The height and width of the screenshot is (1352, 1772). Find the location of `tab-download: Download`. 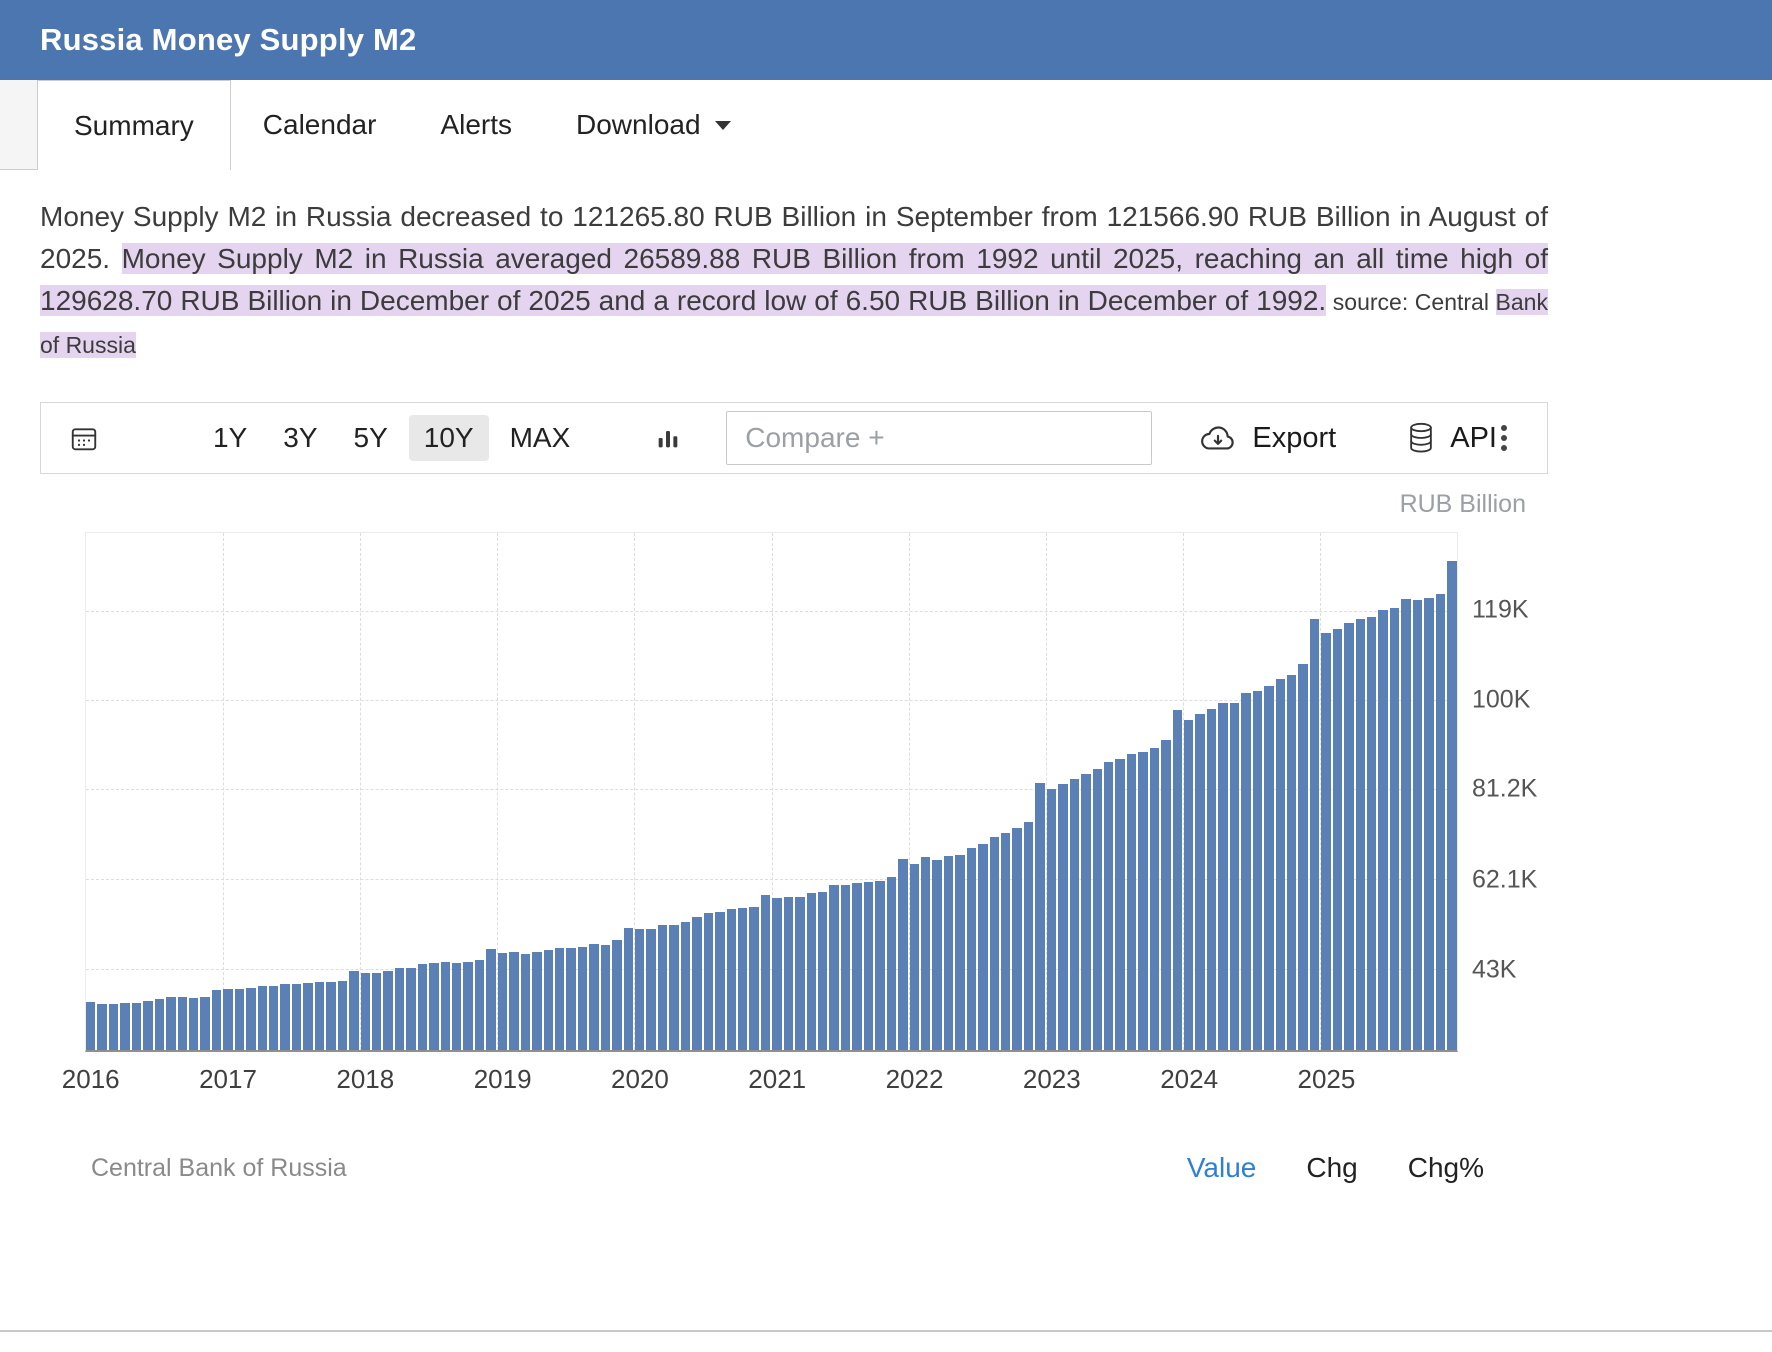

tab-download: Download is located at coordinates (653, 125).